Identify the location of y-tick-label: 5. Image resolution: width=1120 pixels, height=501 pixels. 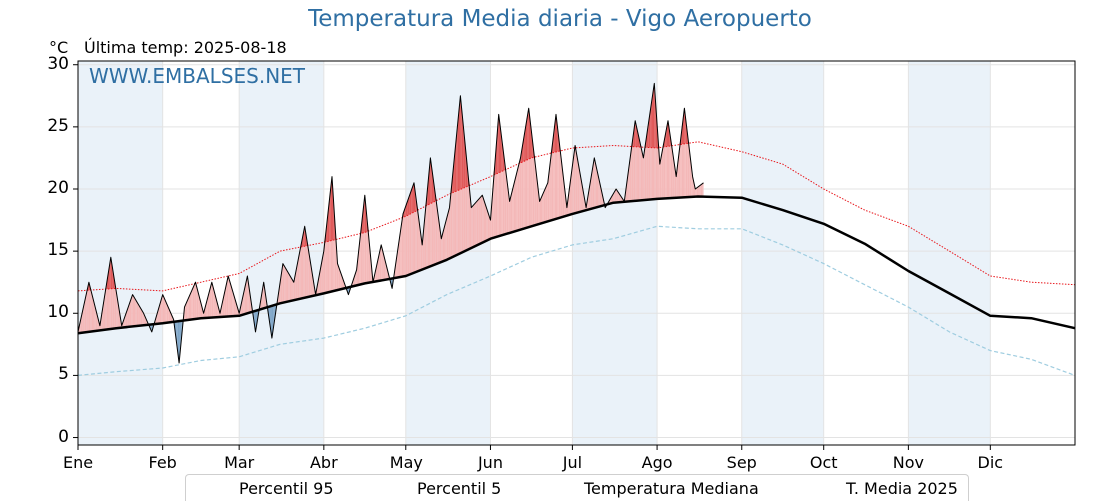
(63, 374).